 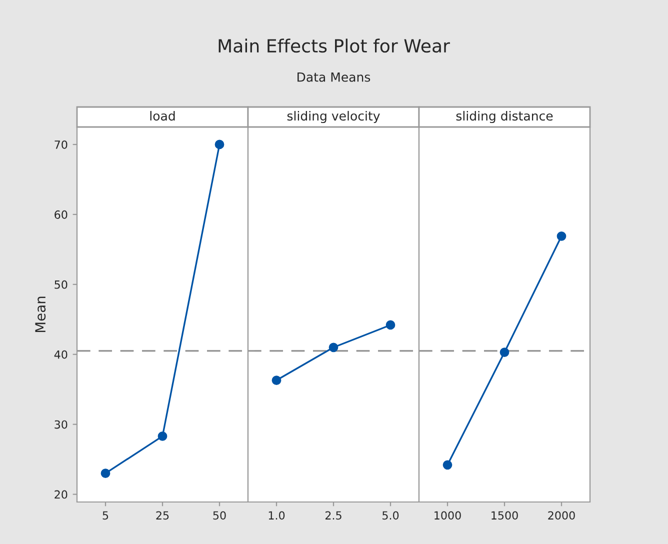 I want to click on text: Data Means, so click(x=334, y=77).